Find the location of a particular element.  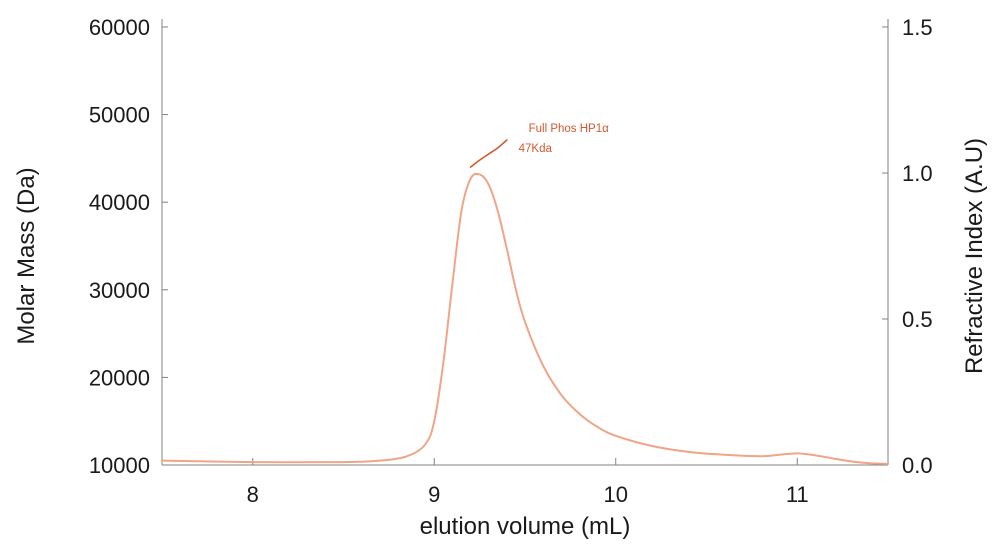

molar-mass-line is located at coordinates (488, 153).